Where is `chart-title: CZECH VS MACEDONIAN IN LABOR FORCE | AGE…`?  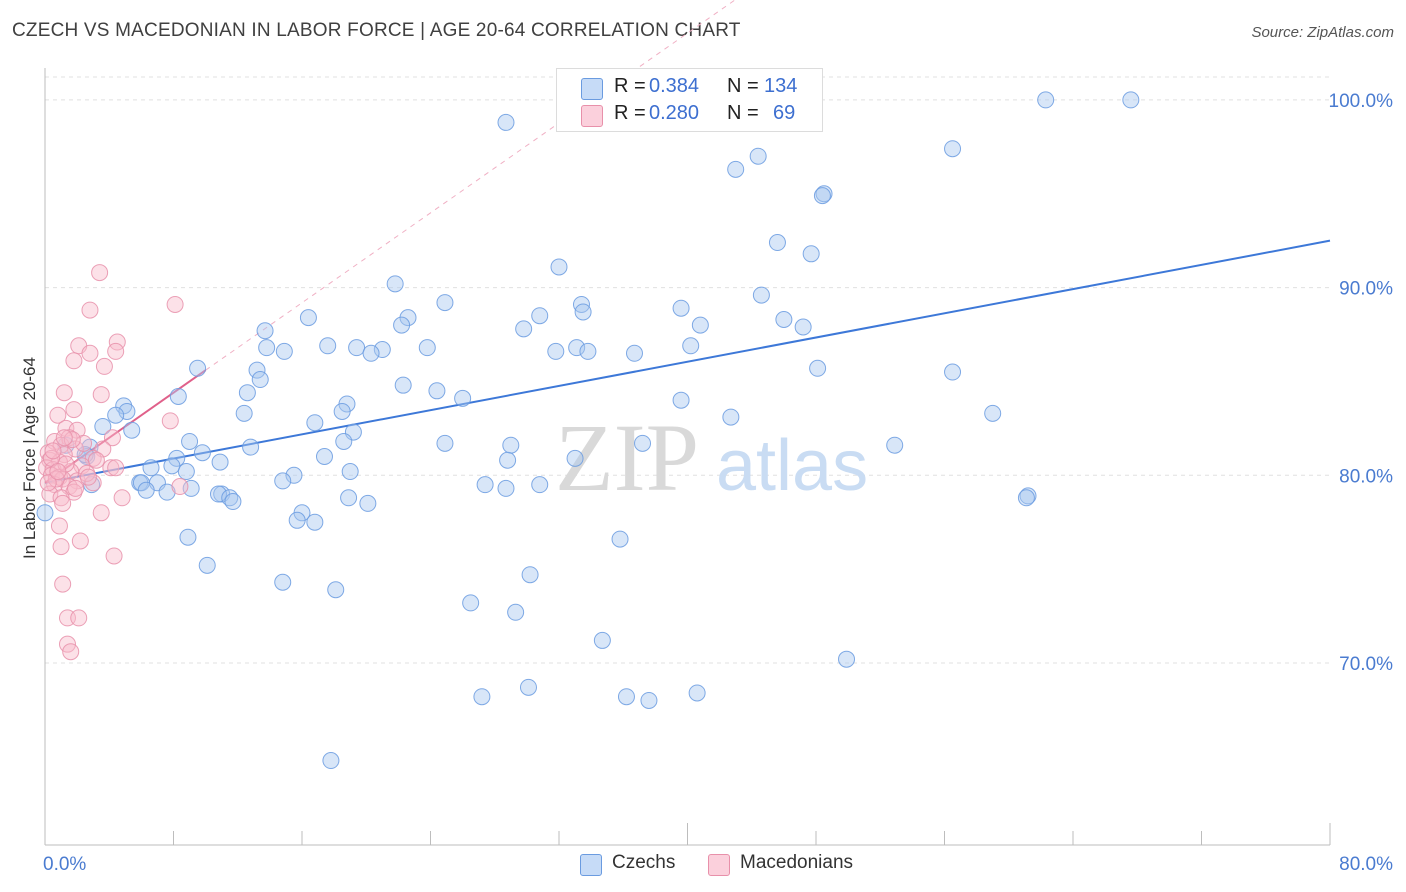
chart-title: CZECH VS MACEDONIAN IN LABOR FORCE | AGE… is located at coordinates (376, 30).